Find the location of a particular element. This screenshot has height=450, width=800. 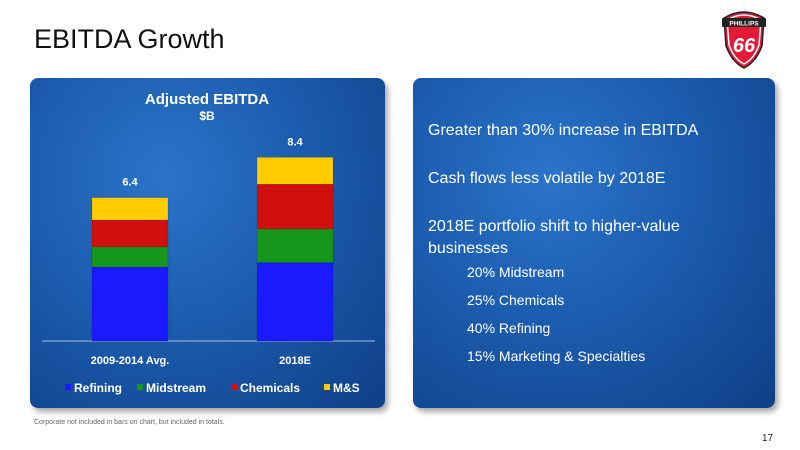

logo-text: PHILLIPS is located at coordinates (744, 24).